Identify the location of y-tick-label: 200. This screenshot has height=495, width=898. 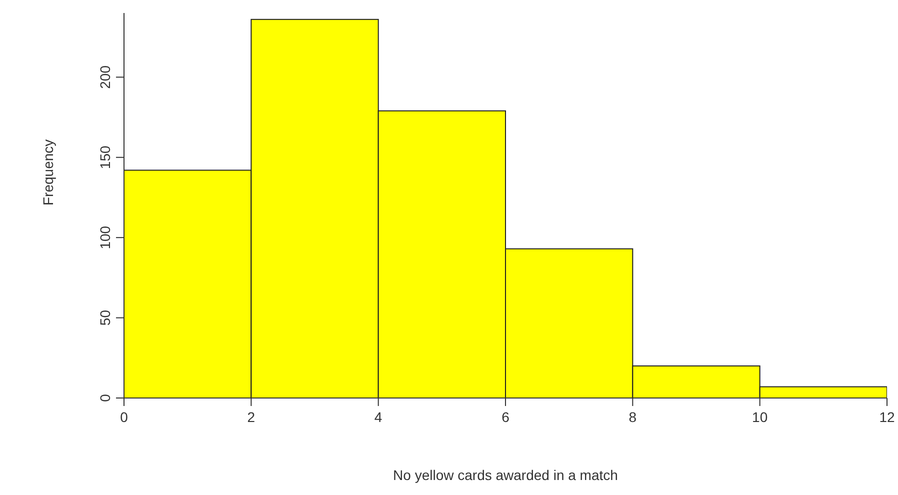
(105, 77).